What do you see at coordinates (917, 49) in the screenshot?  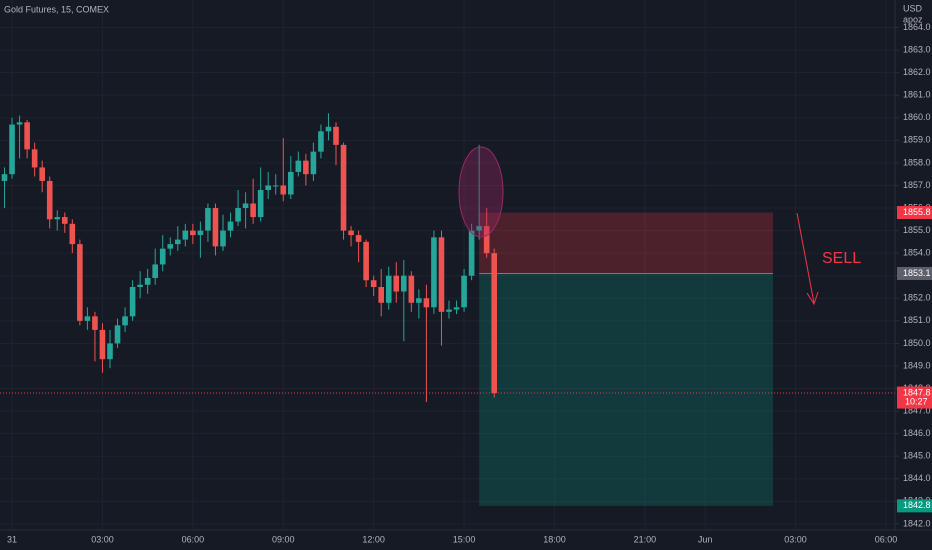 I see `y-tick-label: 1863.0` at bounding box center [917, 49].